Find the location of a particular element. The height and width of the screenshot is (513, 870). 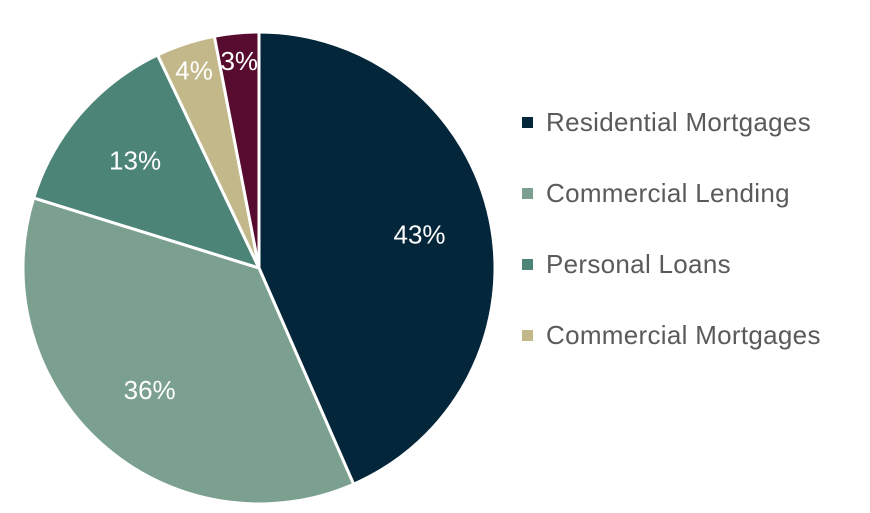

pie-slice-personal-loans is located at coordinates (146, 161).